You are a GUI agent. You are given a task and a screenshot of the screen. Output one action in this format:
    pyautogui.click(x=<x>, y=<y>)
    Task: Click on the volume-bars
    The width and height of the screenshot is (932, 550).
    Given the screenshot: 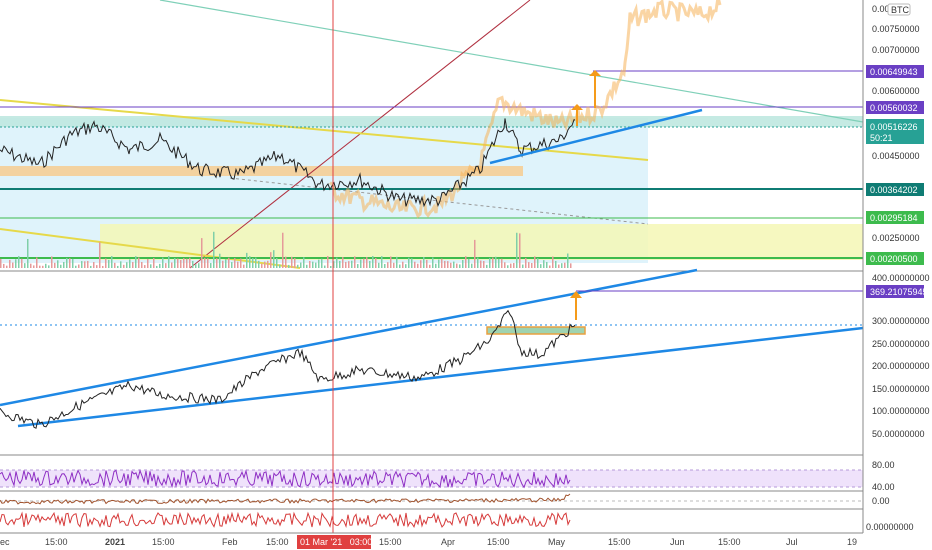 What is the action you would take?
    pyautogui.click(x=286, y=249)
    